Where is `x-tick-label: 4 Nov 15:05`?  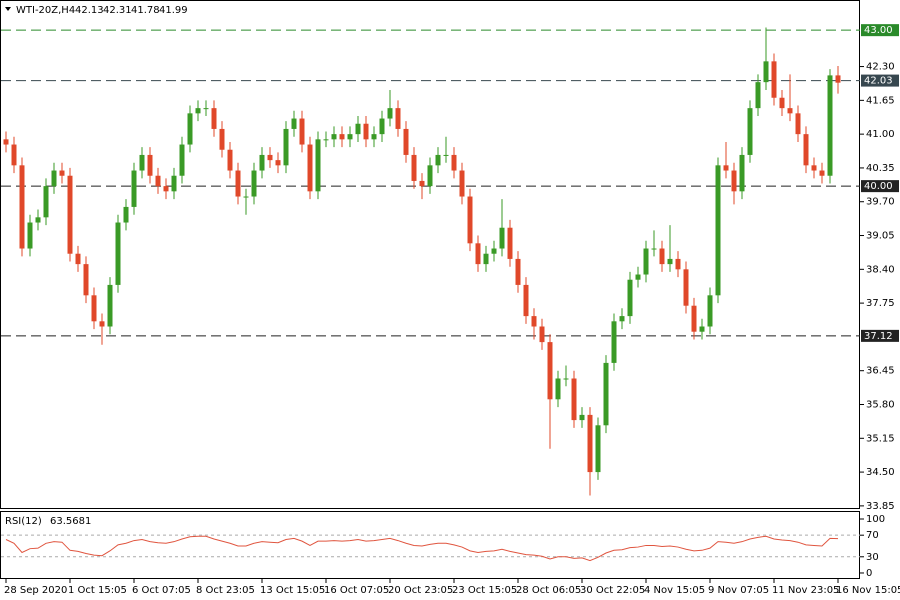
x-tick-label: 4 Nov 15:05 is located at coordinates (674, 590).